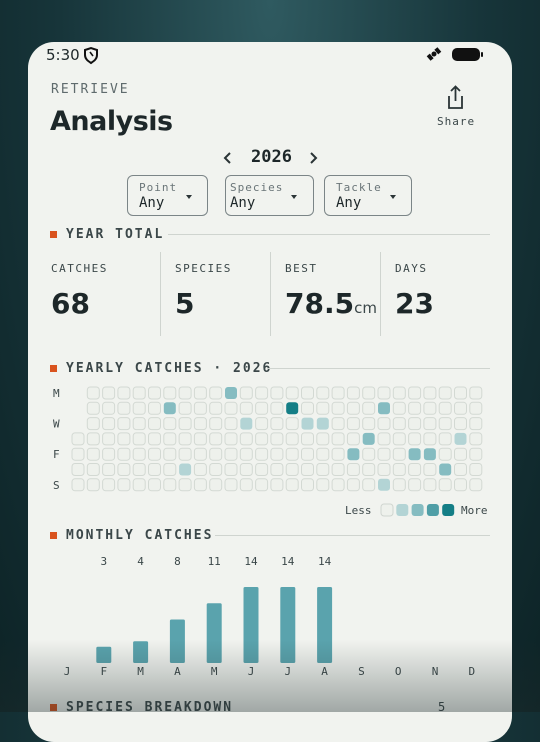  I want to click on stat-label: CATCHES, so click(79, 268).